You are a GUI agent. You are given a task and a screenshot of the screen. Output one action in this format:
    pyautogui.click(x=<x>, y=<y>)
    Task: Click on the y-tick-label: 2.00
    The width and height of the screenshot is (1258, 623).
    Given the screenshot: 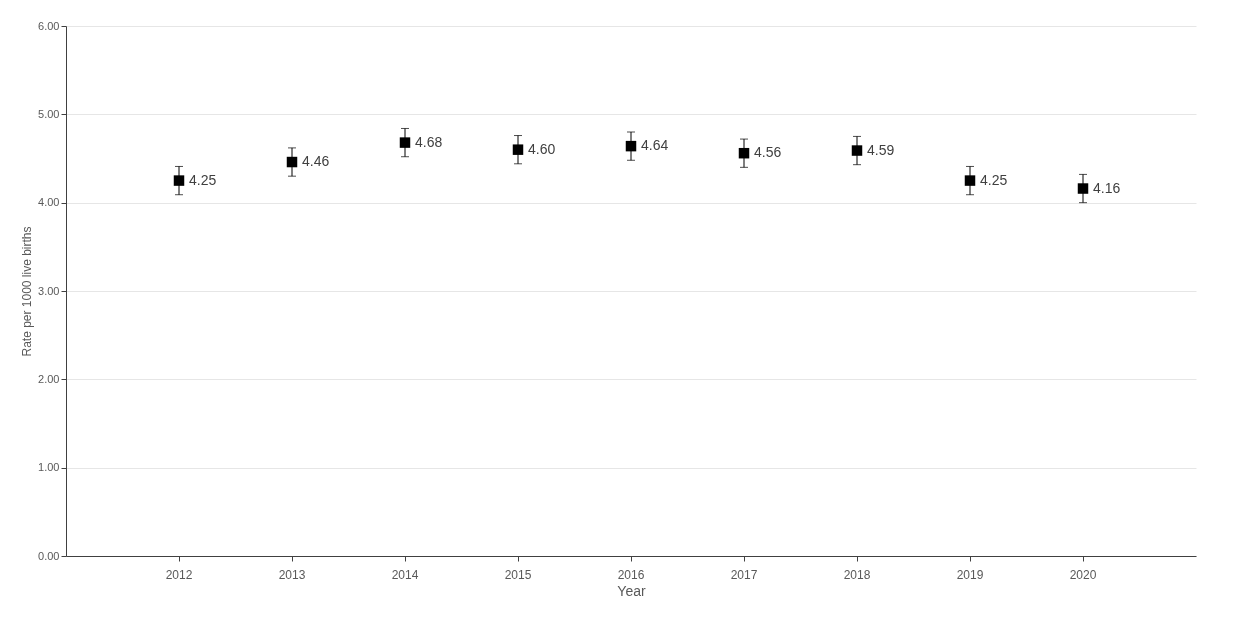 What is the action you would take?
    pyautogui.click(x=49, y=378)
    